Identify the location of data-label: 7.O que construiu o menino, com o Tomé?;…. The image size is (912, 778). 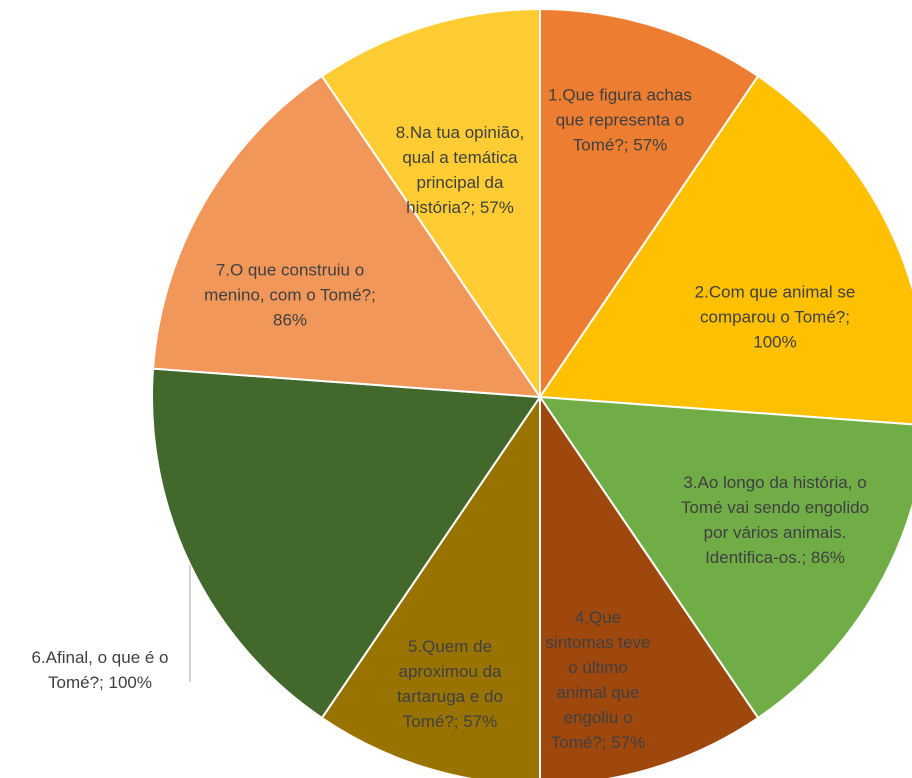
(290, 295).